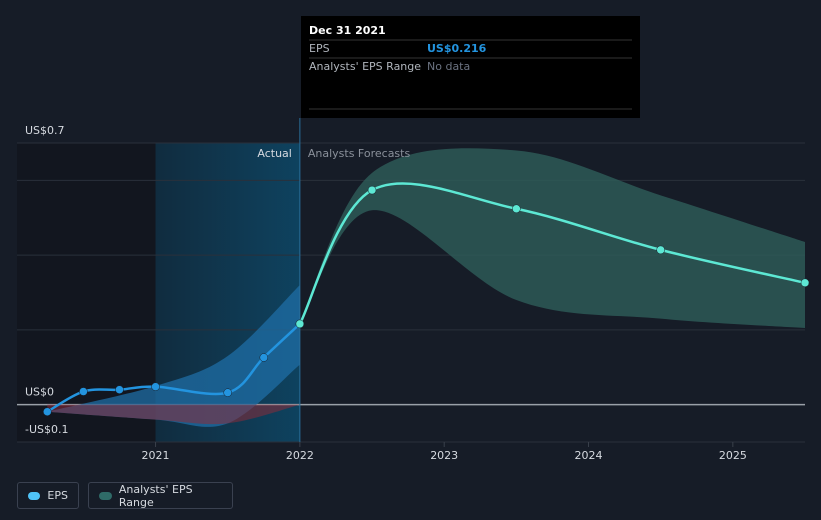  I want to click on tooltip-date: Dec 31 2021, so click(347, 30).